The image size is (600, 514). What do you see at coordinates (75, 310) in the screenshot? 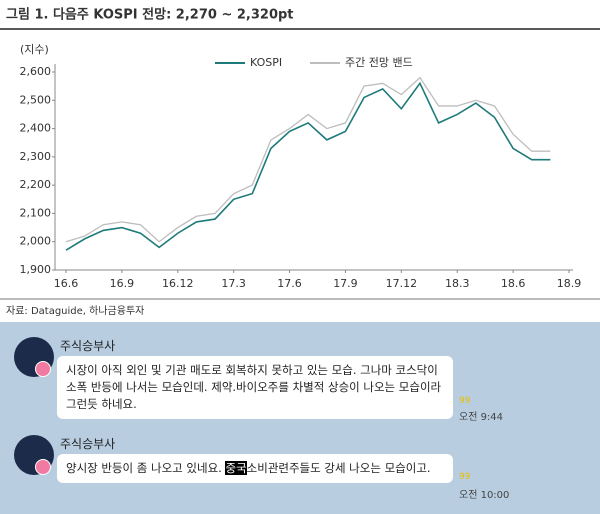
I see `source: 자료: Dataguide, 하나금융투자` at bounding box center [75, 310].